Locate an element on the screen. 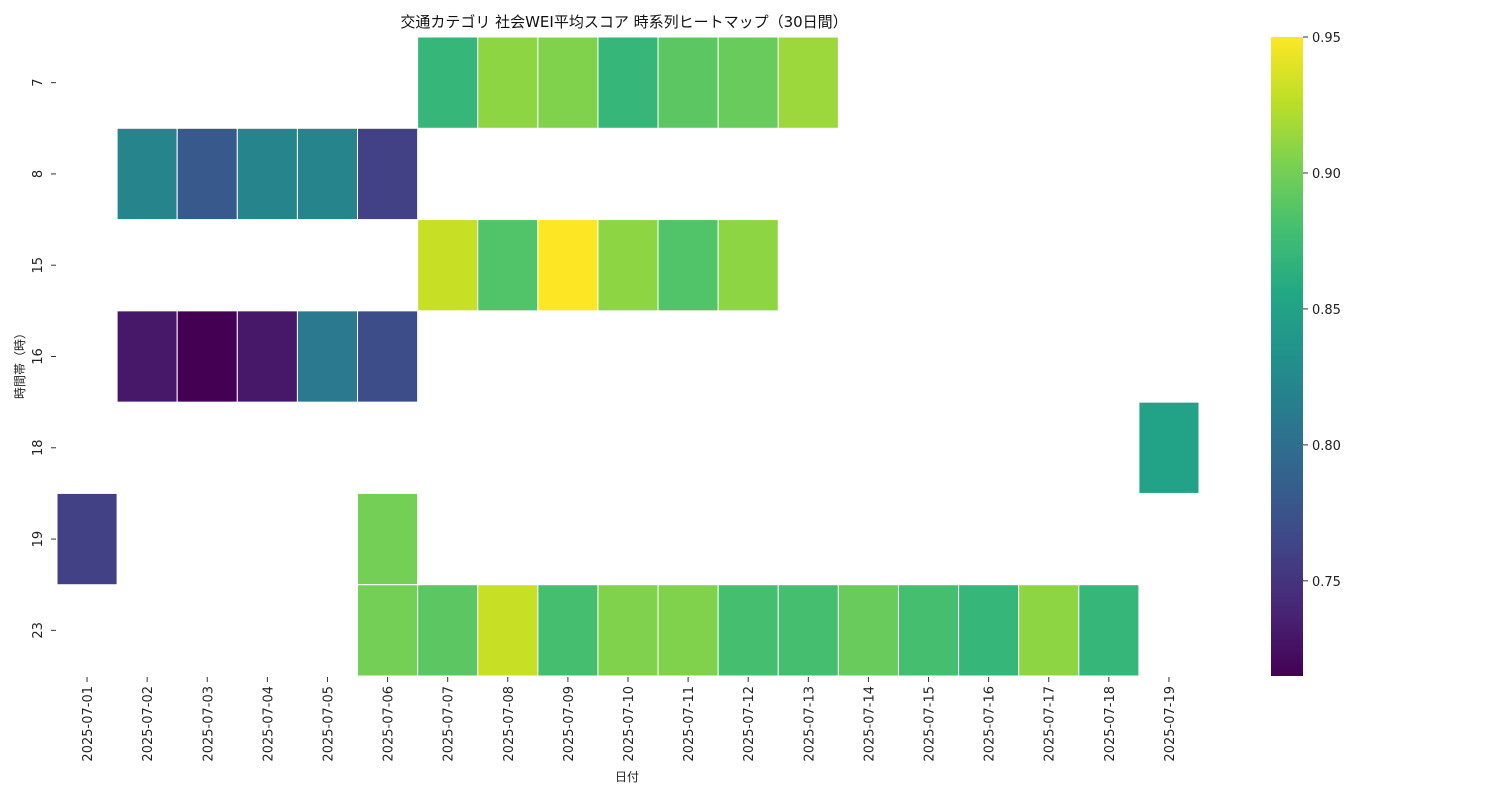 Image resolution: width=1500 pixels, height=800 pixels. colorbar-tick-label: 0.95 is located at coordinates (1326, 38).